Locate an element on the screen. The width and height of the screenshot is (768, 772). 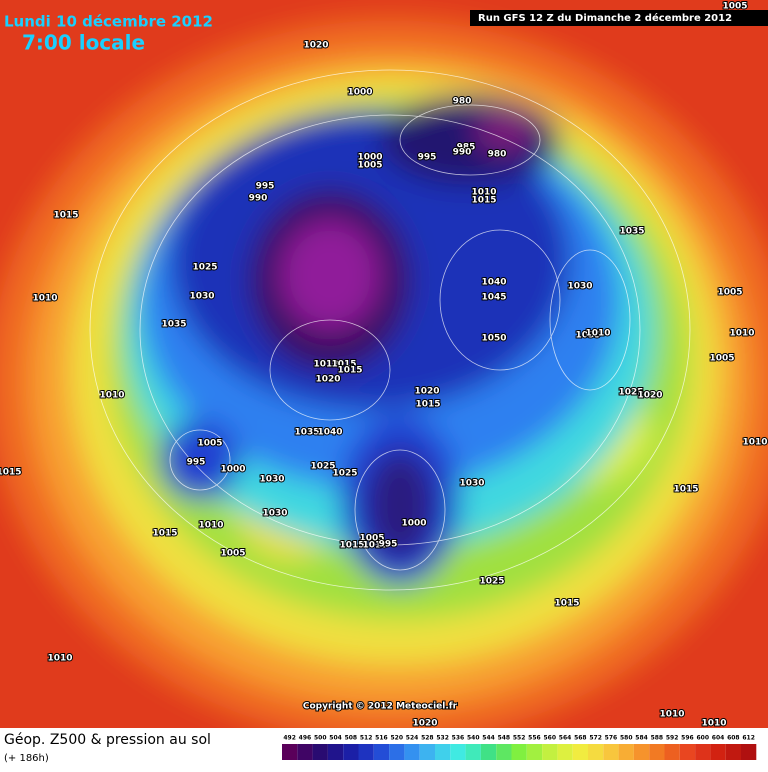
legend-label: 520 is located at coordinates (396, 738).